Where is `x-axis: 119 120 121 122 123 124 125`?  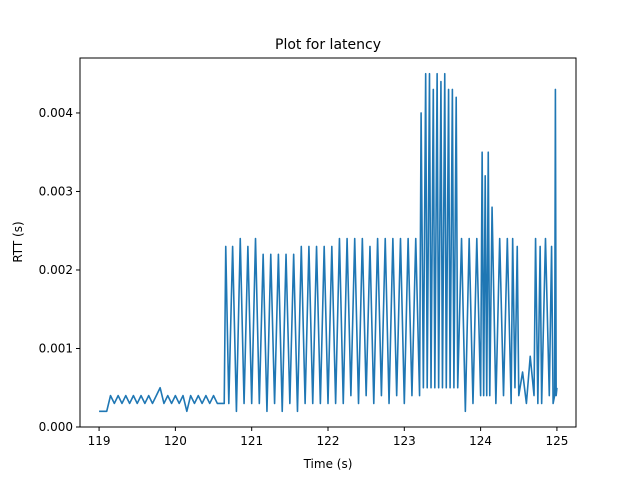
x-axis: 119 120 121 122 123 124 125 is located at coordinates (328, 437).